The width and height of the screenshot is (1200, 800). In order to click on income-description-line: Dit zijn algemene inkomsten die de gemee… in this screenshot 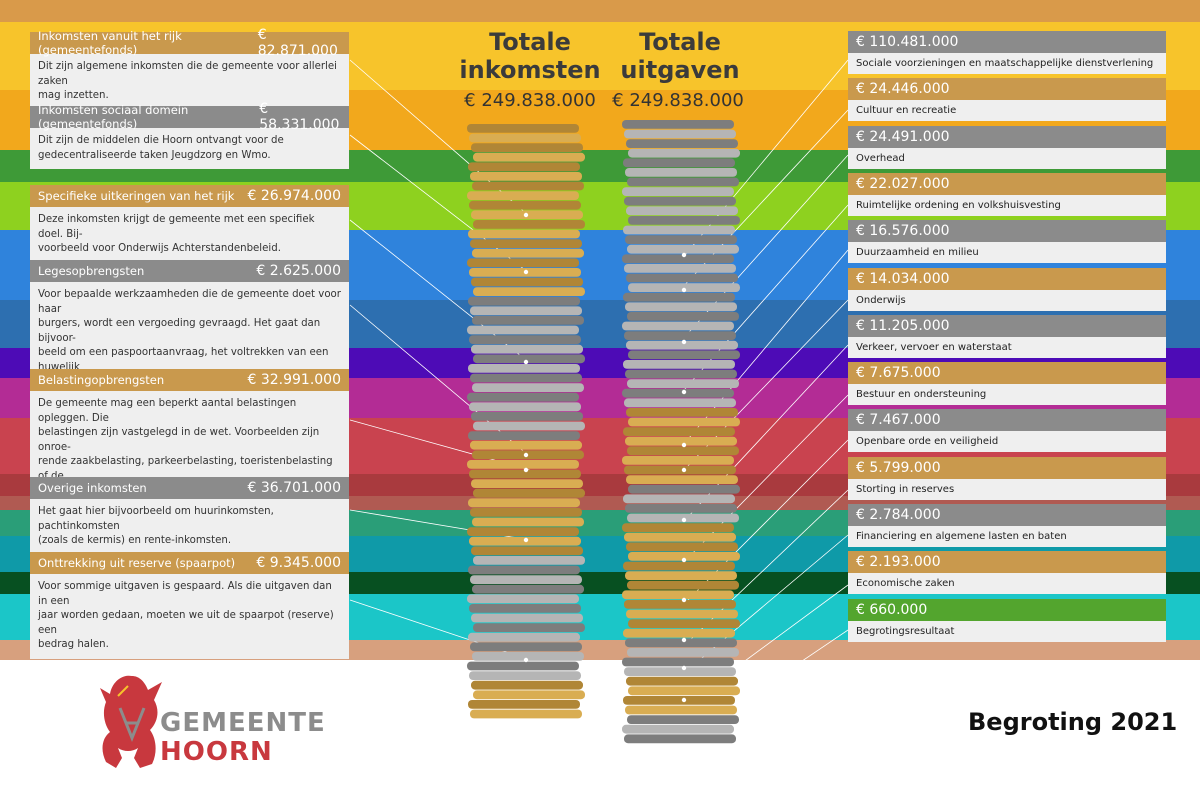, I will do `click(187, 74)`.